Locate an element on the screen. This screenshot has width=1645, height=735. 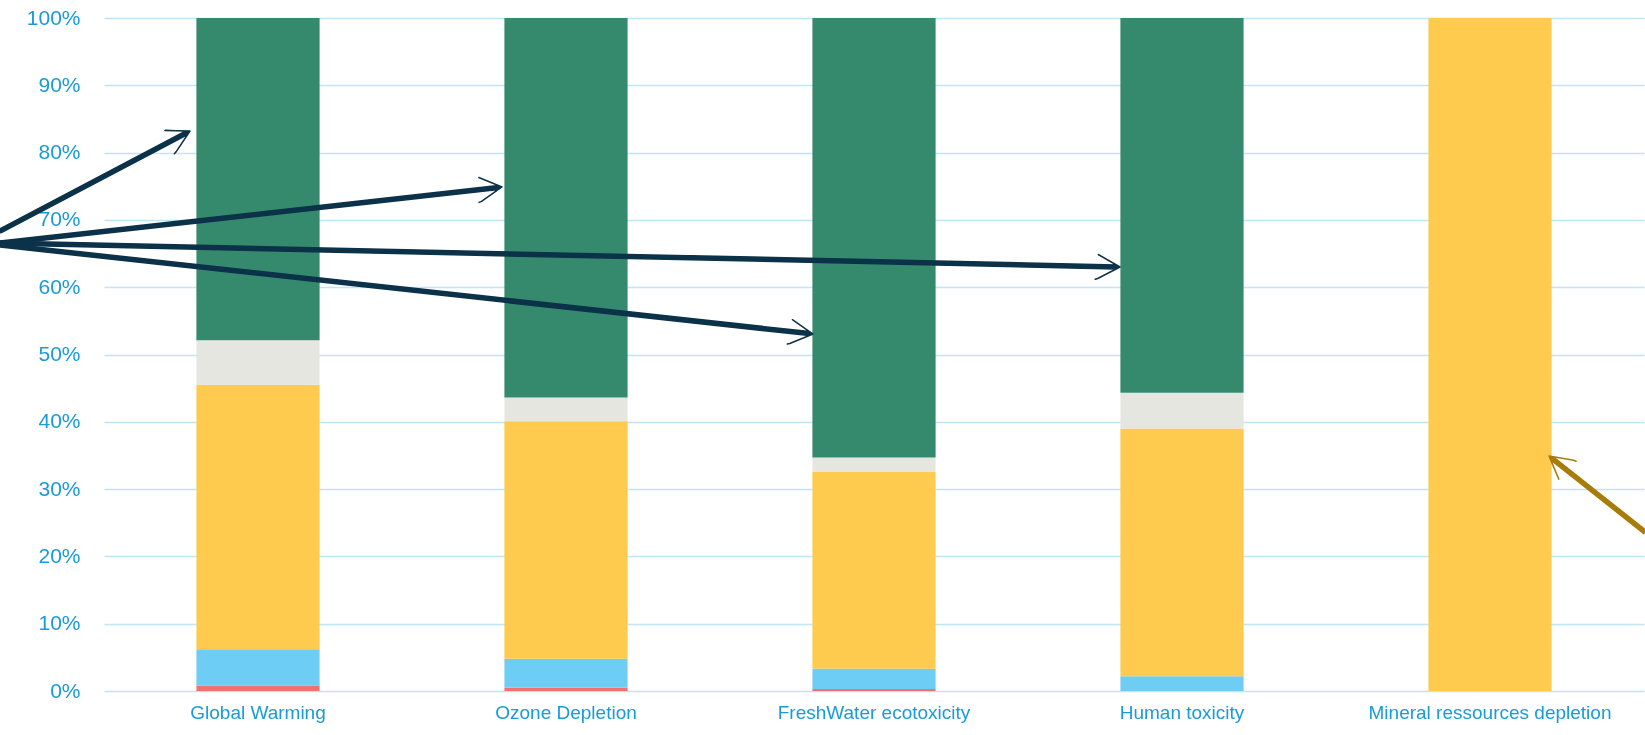
x-tick-label: Global Warming is located at coordinates (258, 712).